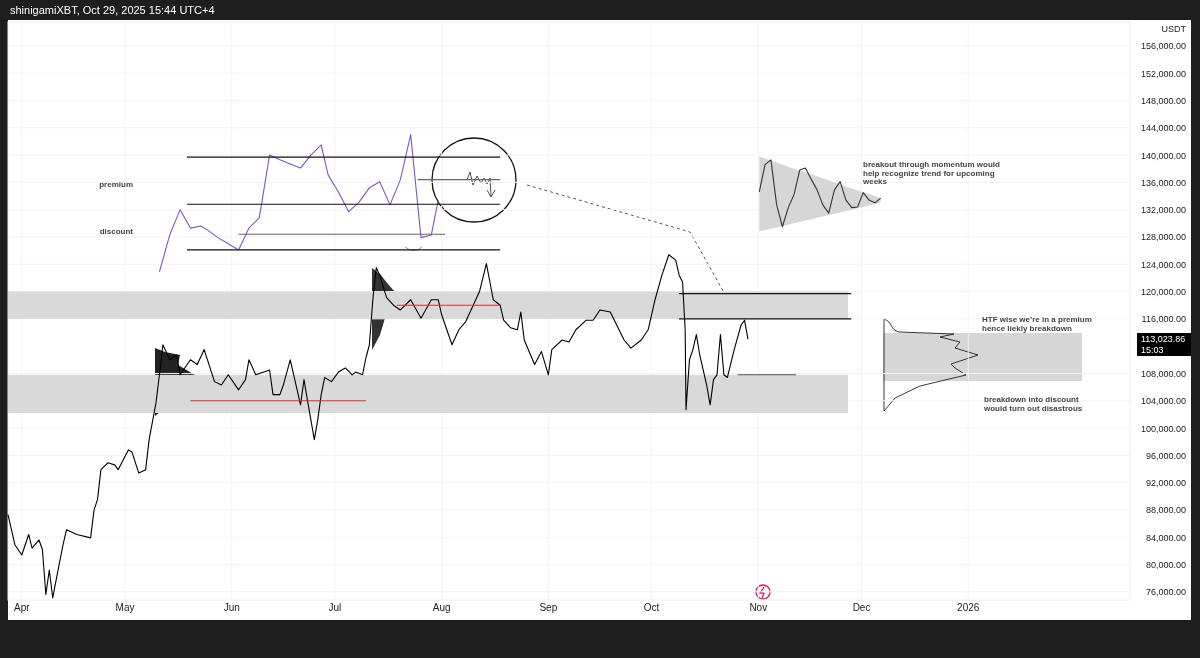 The image size is (1200, 658). I want to click on text: 113,023.86, so click(1163, 339).